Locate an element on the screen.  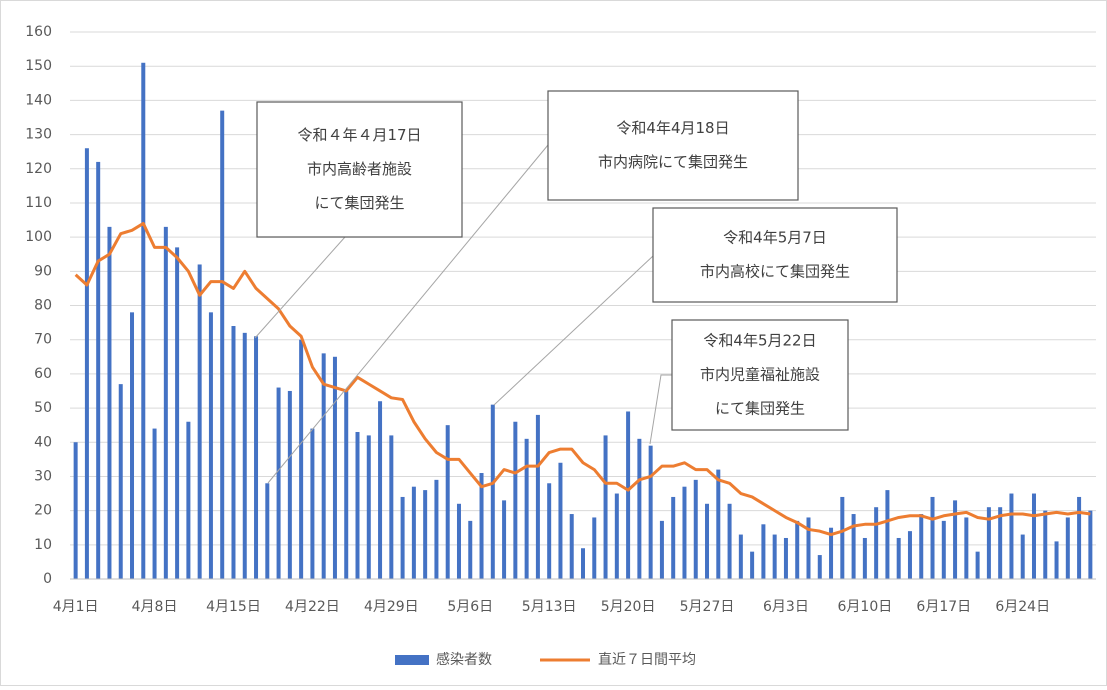
legend-label: 直近７日間平均 is located at coordinates (647, 659).